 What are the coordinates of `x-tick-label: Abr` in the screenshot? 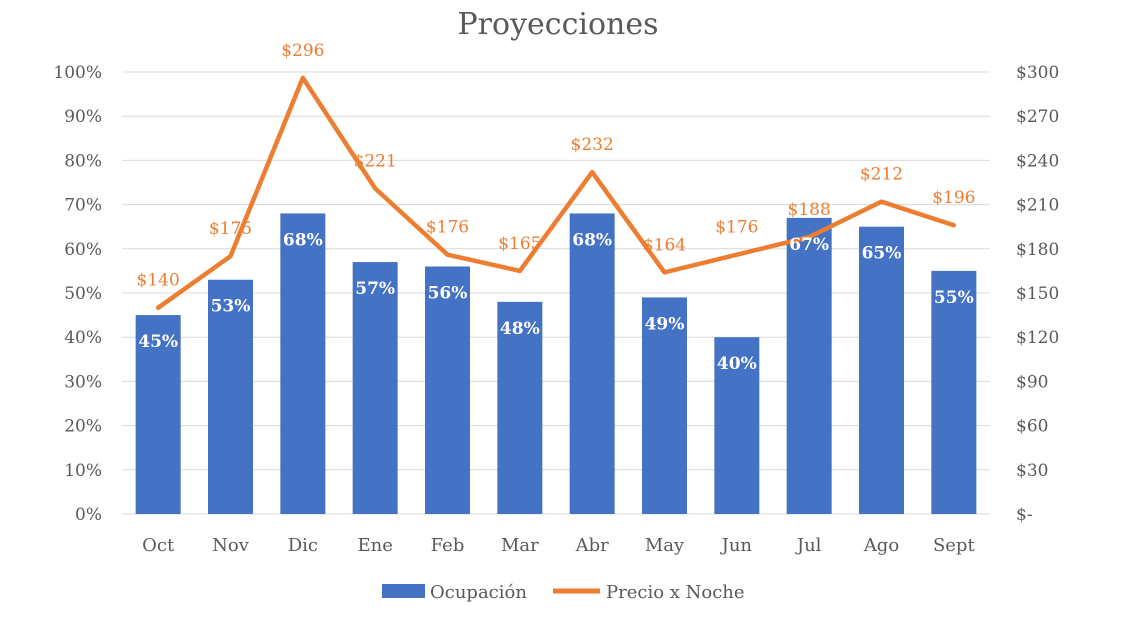 It's located at (592, 545).